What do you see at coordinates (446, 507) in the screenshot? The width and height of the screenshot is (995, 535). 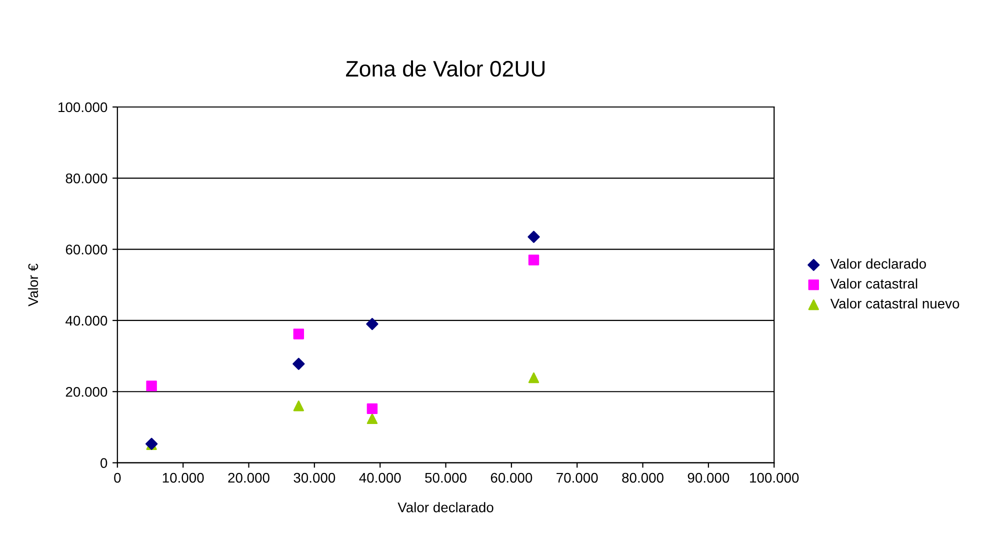 I see `x-axis-title: Valor declarado` at bounding box center [446, 507].